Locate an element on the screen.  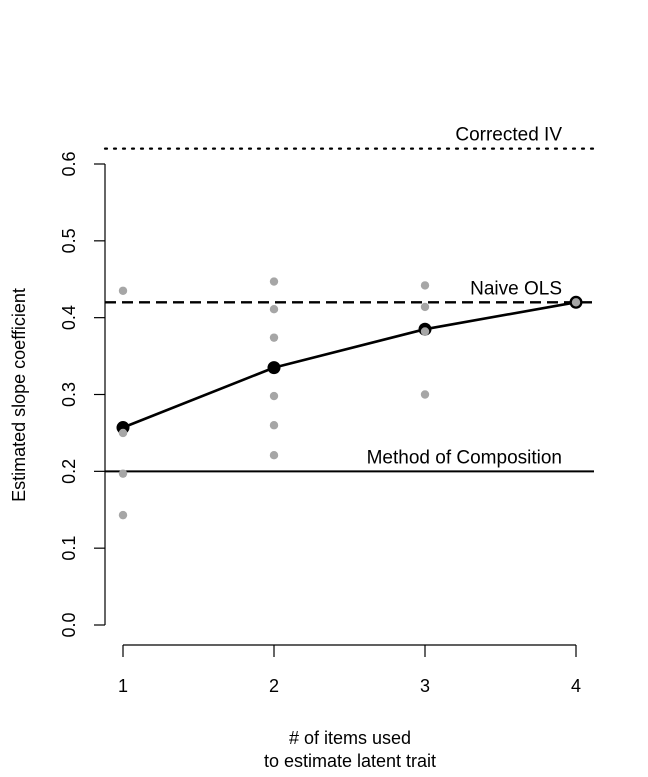
x-axis-title-line-1: # of items used is located at coordinates (350, 738).